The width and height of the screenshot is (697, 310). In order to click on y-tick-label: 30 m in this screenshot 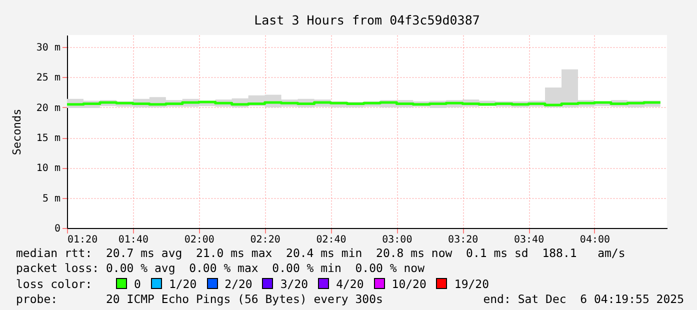, I will do `click(48, 48)`.